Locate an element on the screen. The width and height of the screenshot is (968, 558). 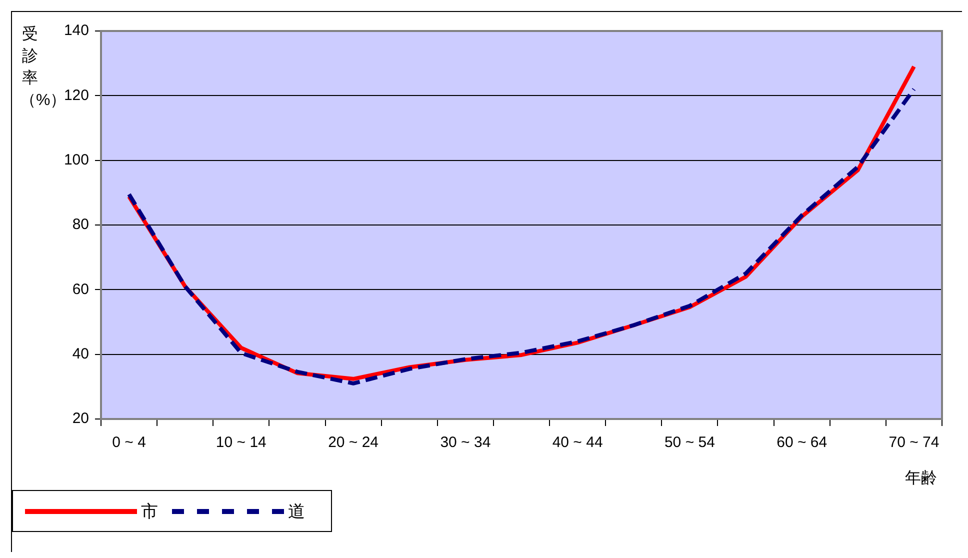
x-axis-title: 年齢 is located at coordinates (921, 479).